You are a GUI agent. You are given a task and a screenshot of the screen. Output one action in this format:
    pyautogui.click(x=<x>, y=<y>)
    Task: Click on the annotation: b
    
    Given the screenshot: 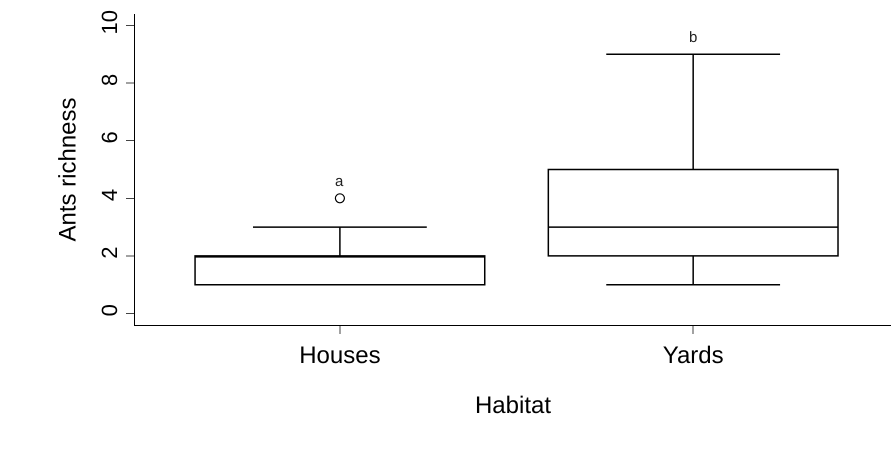 What is the action you would take?
    pyautogui.click(x=693, y=37)
    